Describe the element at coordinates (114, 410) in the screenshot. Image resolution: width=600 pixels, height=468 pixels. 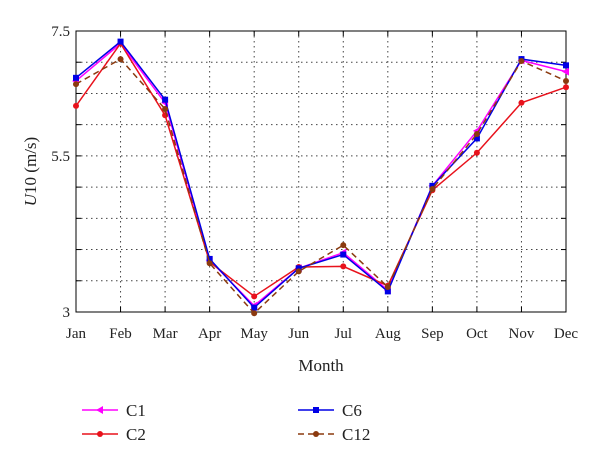
I see `legend-item-c1: C1` at that location.